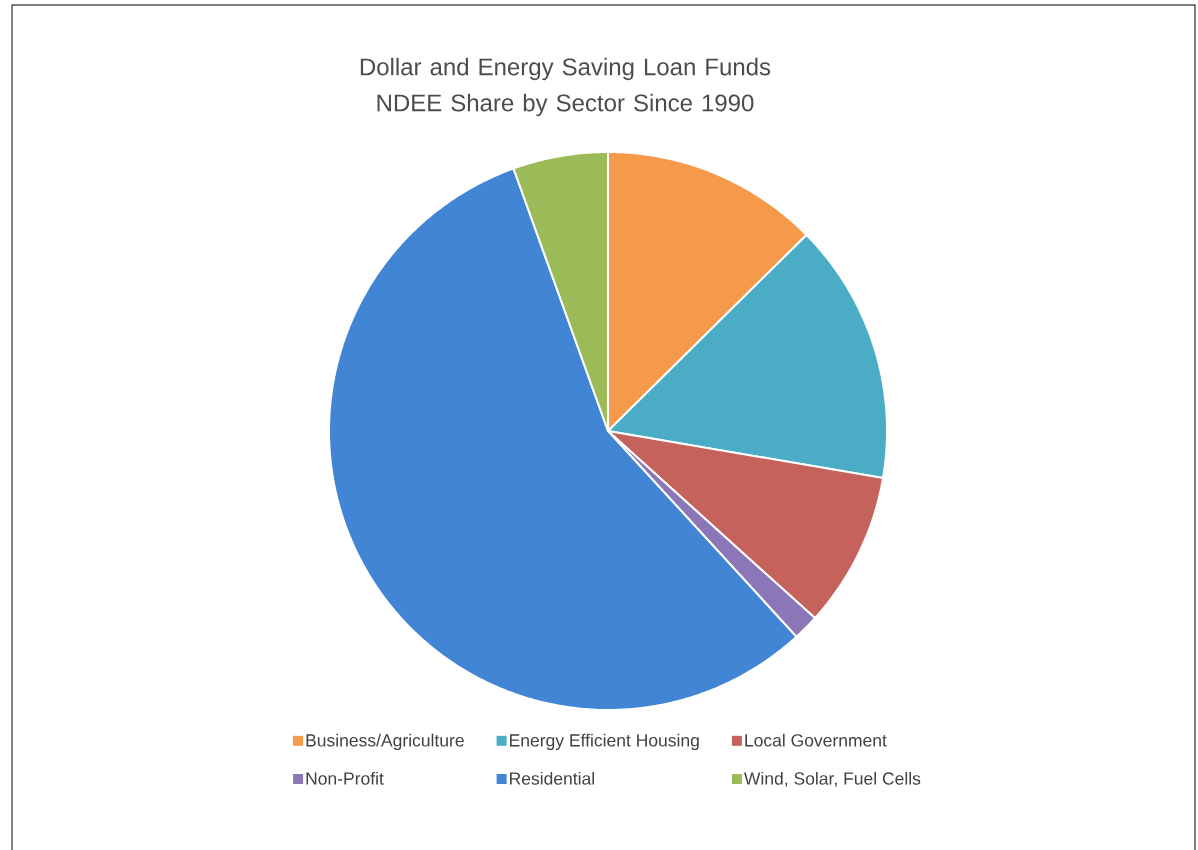  What do you see at coordinates (385, 742) in the screenshot?
I see `legend-label: Business/Agriculture` at bounding box center [385, 742].